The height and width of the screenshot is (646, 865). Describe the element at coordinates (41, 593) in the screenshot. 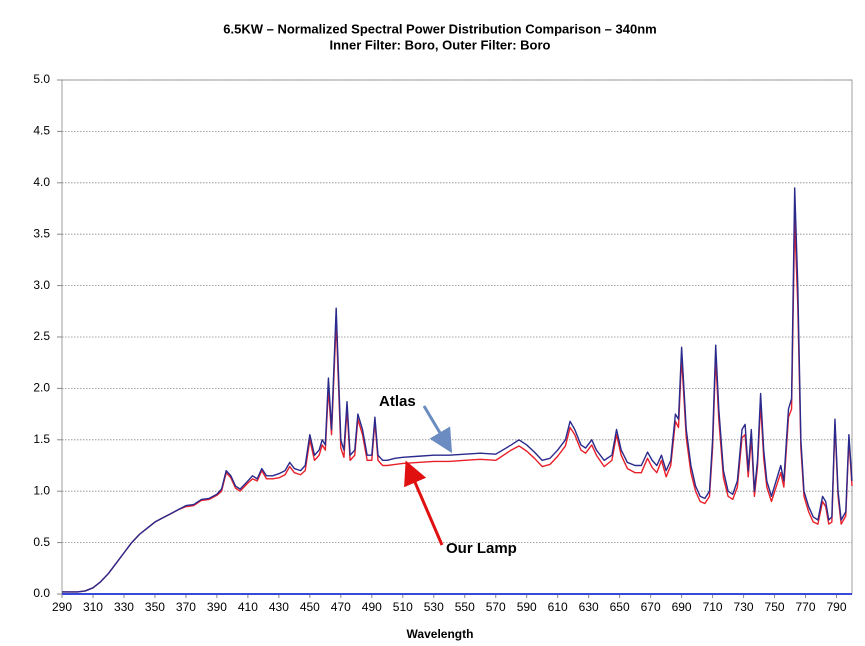

I see `y-tick-label: 0.0` at that location.